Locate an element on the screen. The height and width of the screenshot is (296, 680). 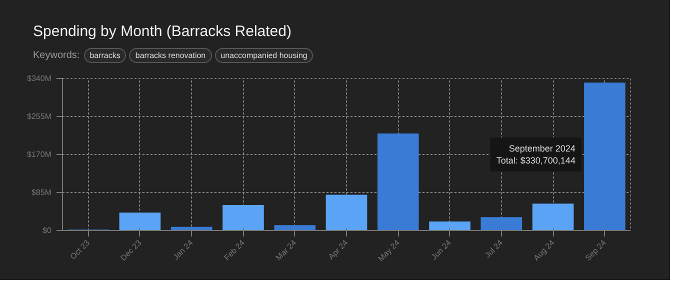
text: Keywords: is located at coordinates (56, 55).